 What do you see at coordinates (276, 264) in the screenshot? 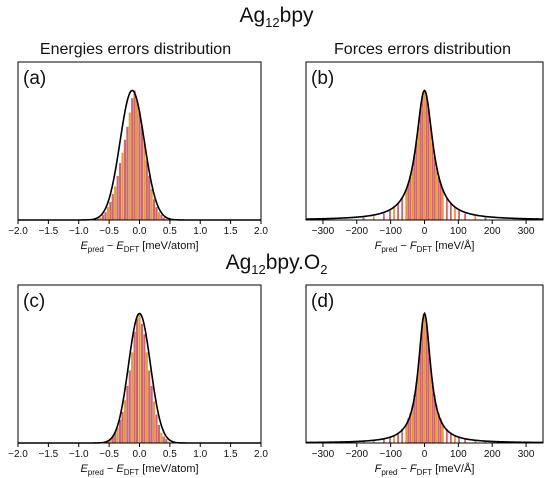
I see `title-bottom: Ag12bpy.O2` at bounding box center [276, 264].